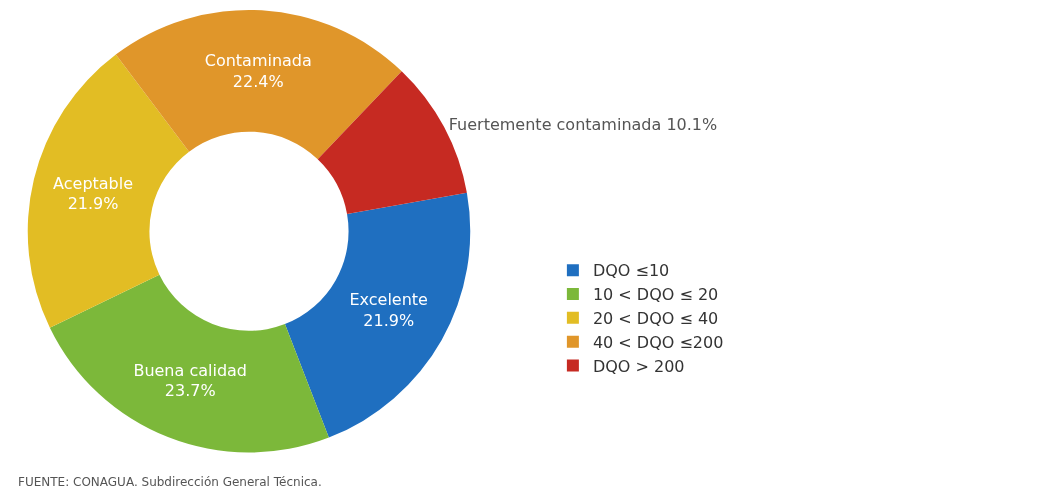 The width and height of the screenshot is (1039, 501). What do you see at coordinates (388, 310) in the screenshot?
I see `data-label: Excelente 21.9%` at bounding box center [388, 310].